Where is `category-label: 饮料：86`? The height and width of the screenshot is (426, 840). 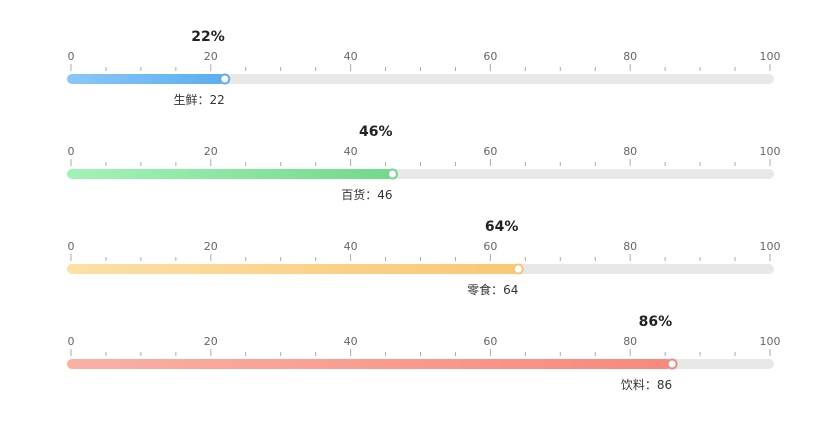 category-label: 饮料：86 is located at coordinates (646, 385).